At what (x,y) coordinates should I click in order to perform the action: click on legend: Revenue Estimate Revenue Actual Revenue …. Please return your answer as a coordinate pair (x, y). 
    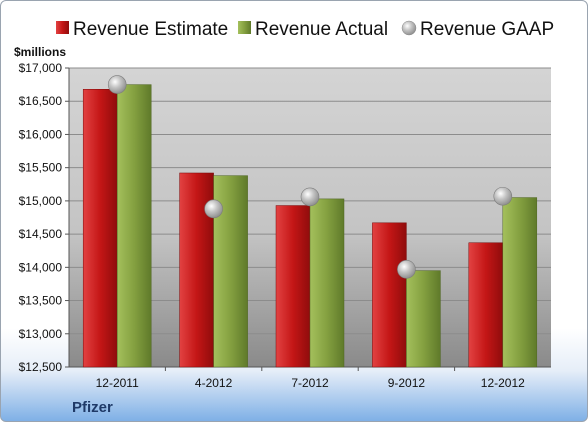
    Looking at the image, I should click on (305, 29).